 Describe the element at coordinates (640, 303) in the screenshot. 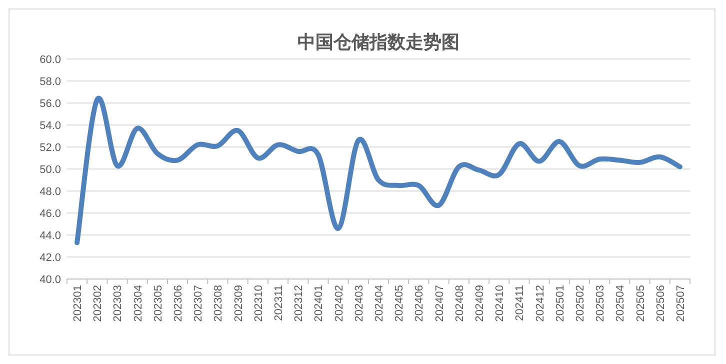

I see `x-tick-label: 202505` at that location.